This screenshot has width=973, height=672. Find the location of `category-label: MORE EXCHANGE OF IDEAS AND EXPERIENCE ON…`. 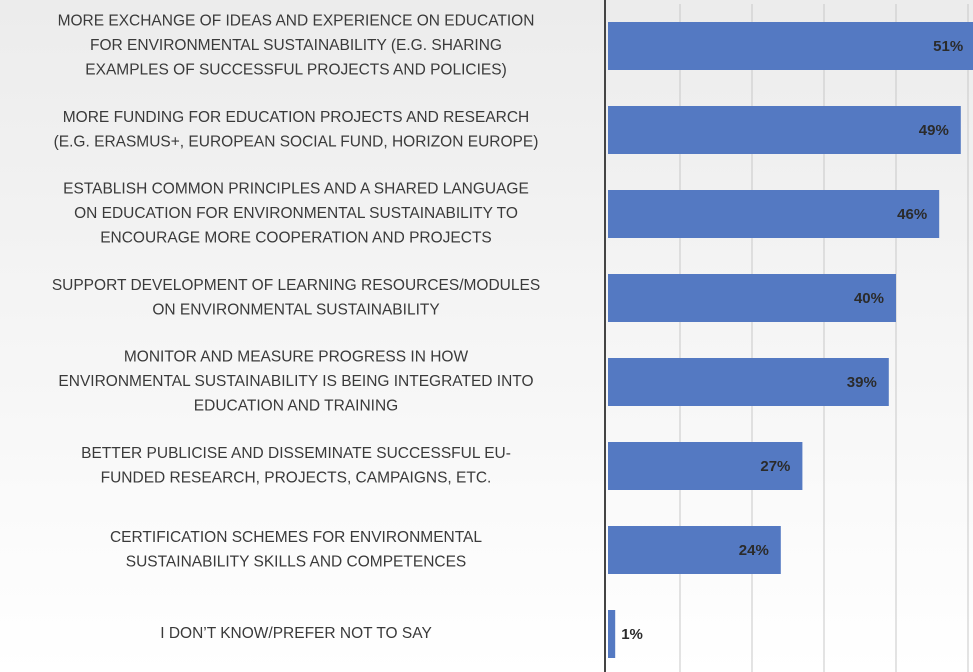

category-label: MORE EXCHANGE OF IDEAS AND EXPERIENCE ON… is located at coordinates (296, 46).